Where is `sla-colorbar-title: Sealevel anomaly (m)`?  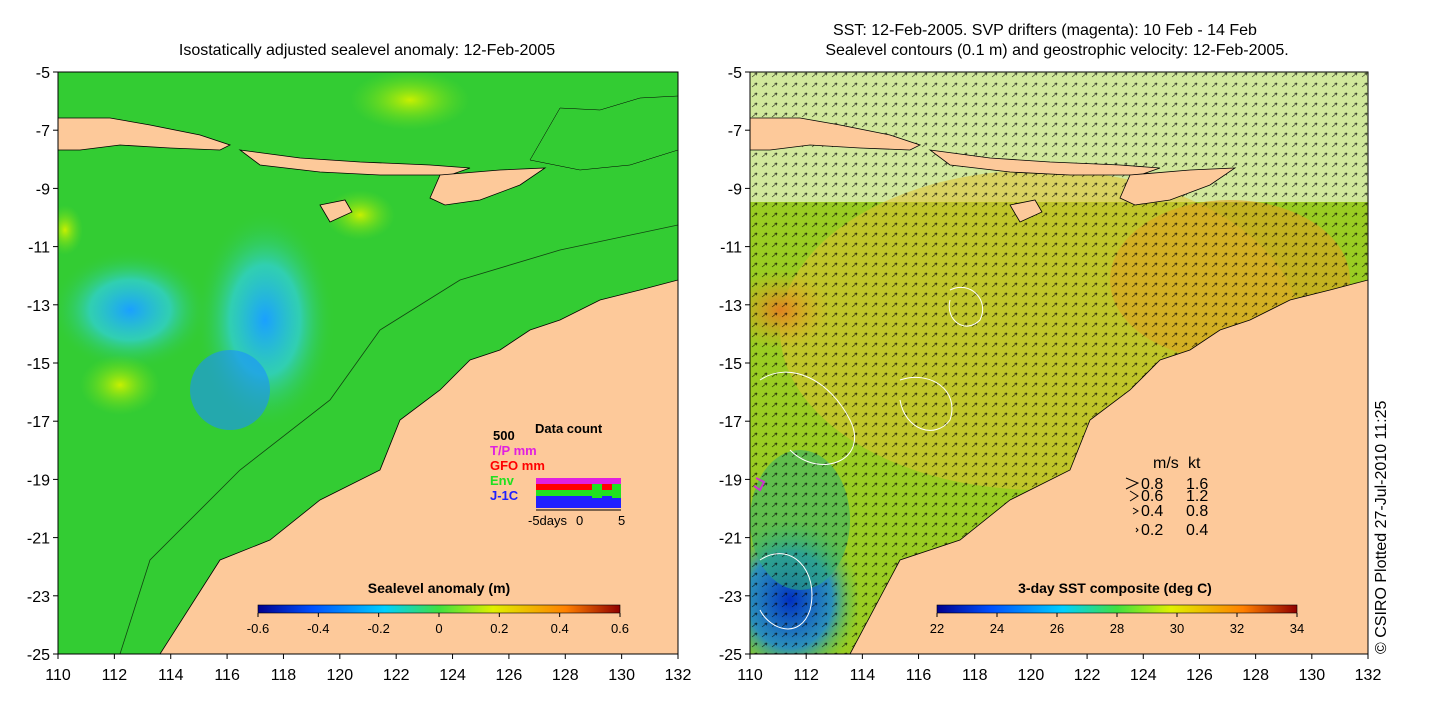
sla-colorbar-title: Sealevel anomaly (m) is located at coordinates (439, 588).